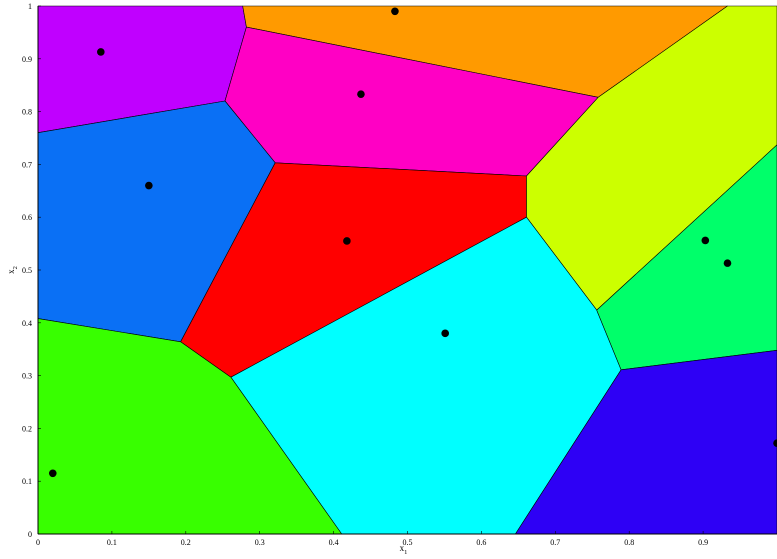 The width and height of the screenshot is (777, 559). Describe the element at coordinates (629, 542) in the screenshot. I see `x-tick-label-8: 0.8` at that location.